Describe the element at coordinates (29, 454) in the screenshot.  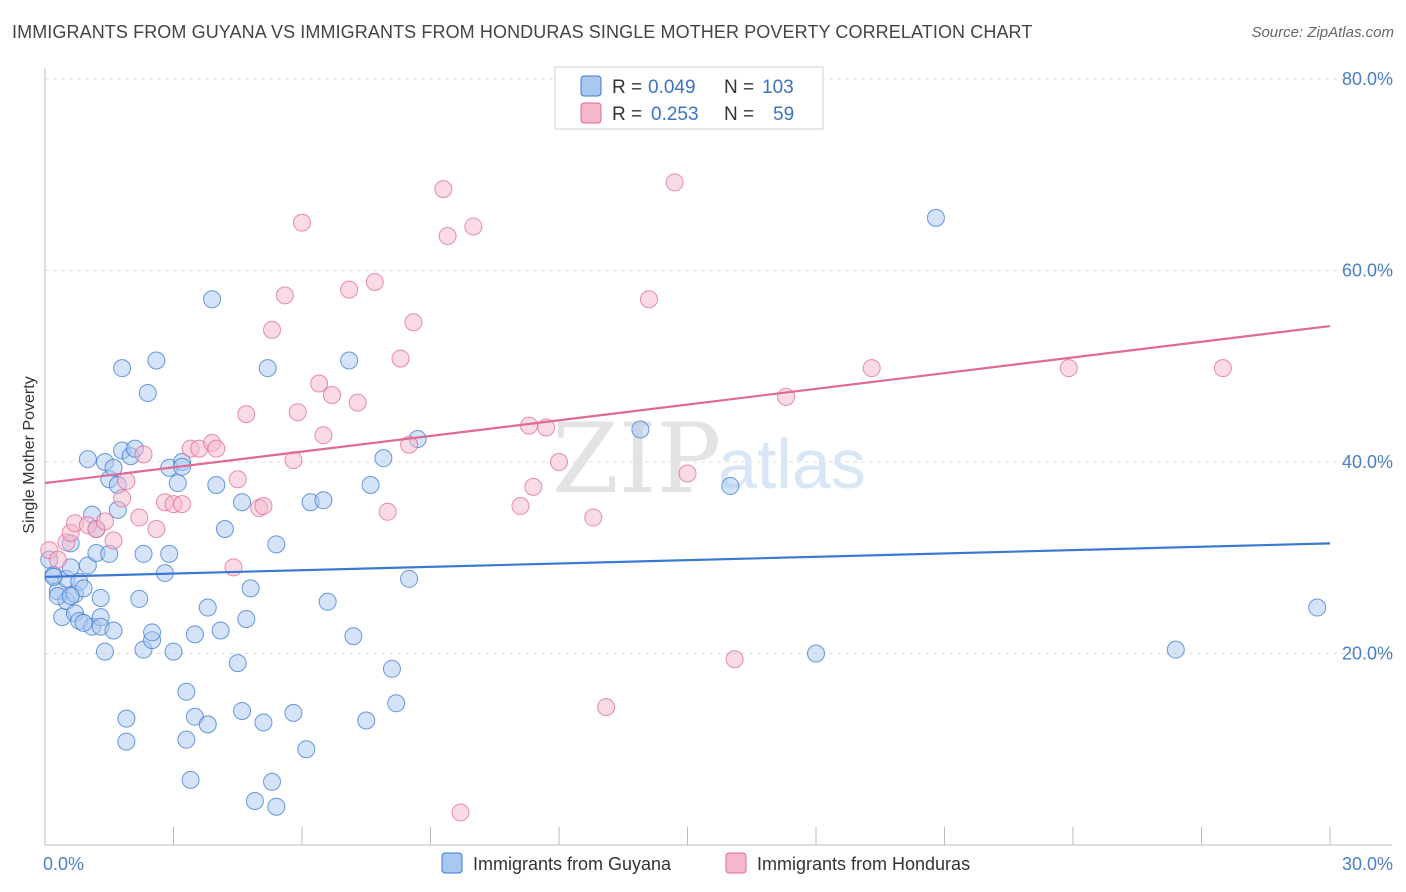
I see `y-axis-label: Single Mother Poverty` at that location.